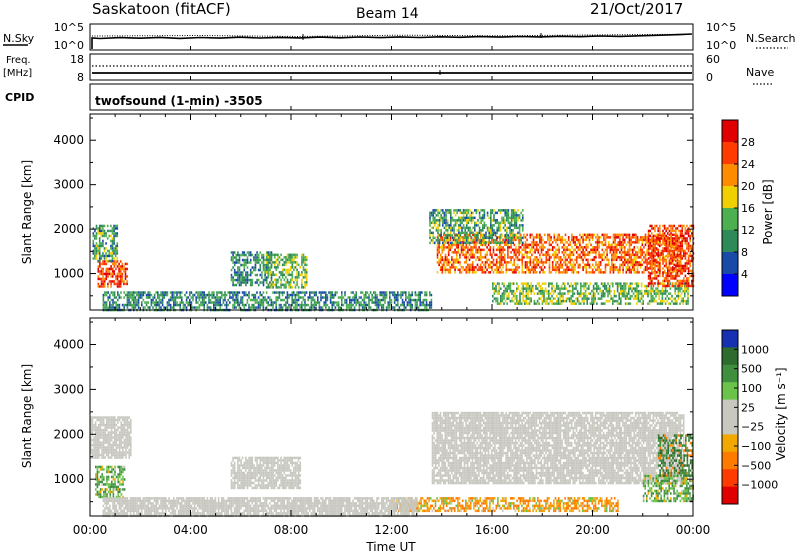  I want to click on noise-sky-label: N.Sky, so click(19, 38).